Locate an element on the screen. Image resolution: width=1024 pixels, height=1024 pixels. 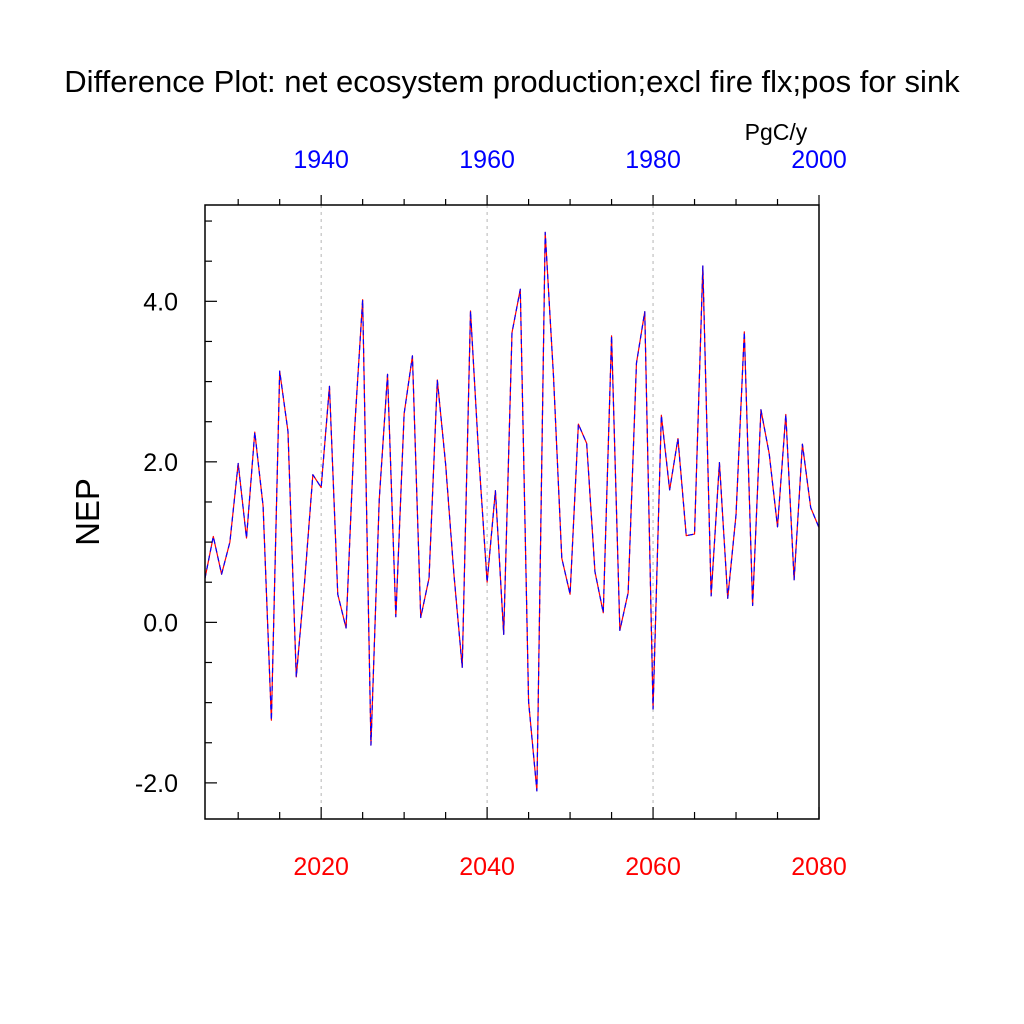
y-tick-label: -2.0 is located at coordinates (156, 784).